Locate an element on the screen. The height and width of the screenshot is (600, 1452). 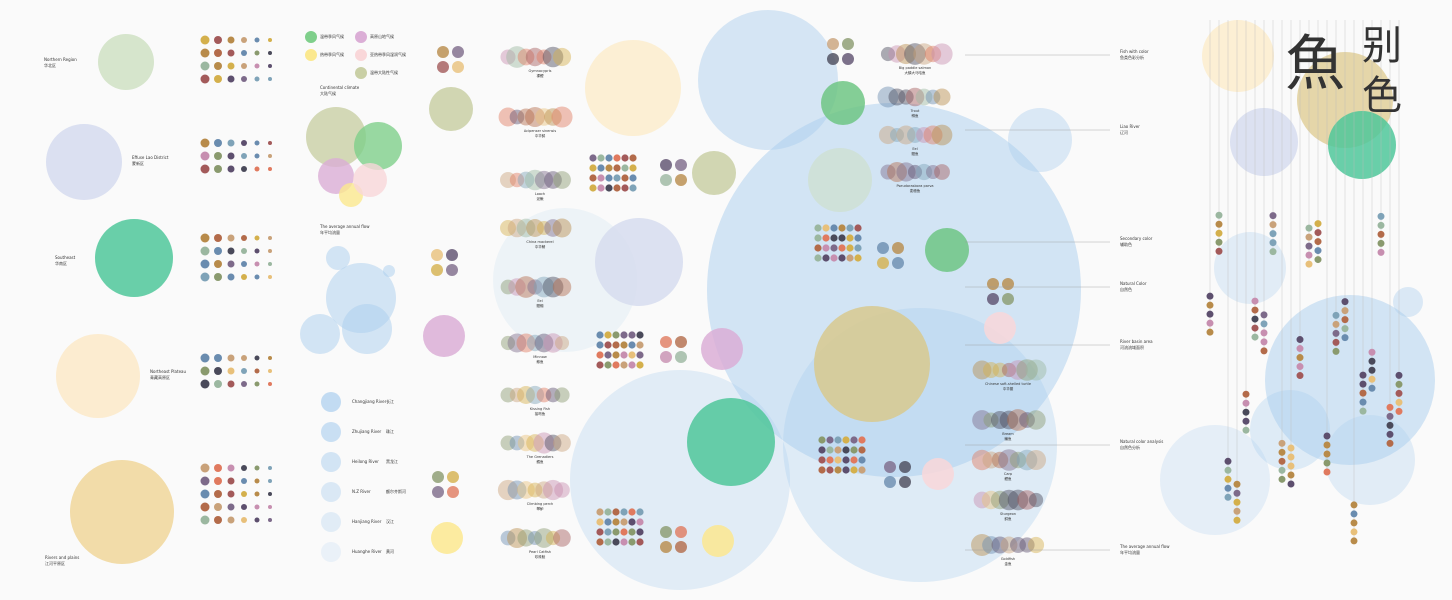
label: 大鳞大马哈鱼 is located at coordinates (915, 72).